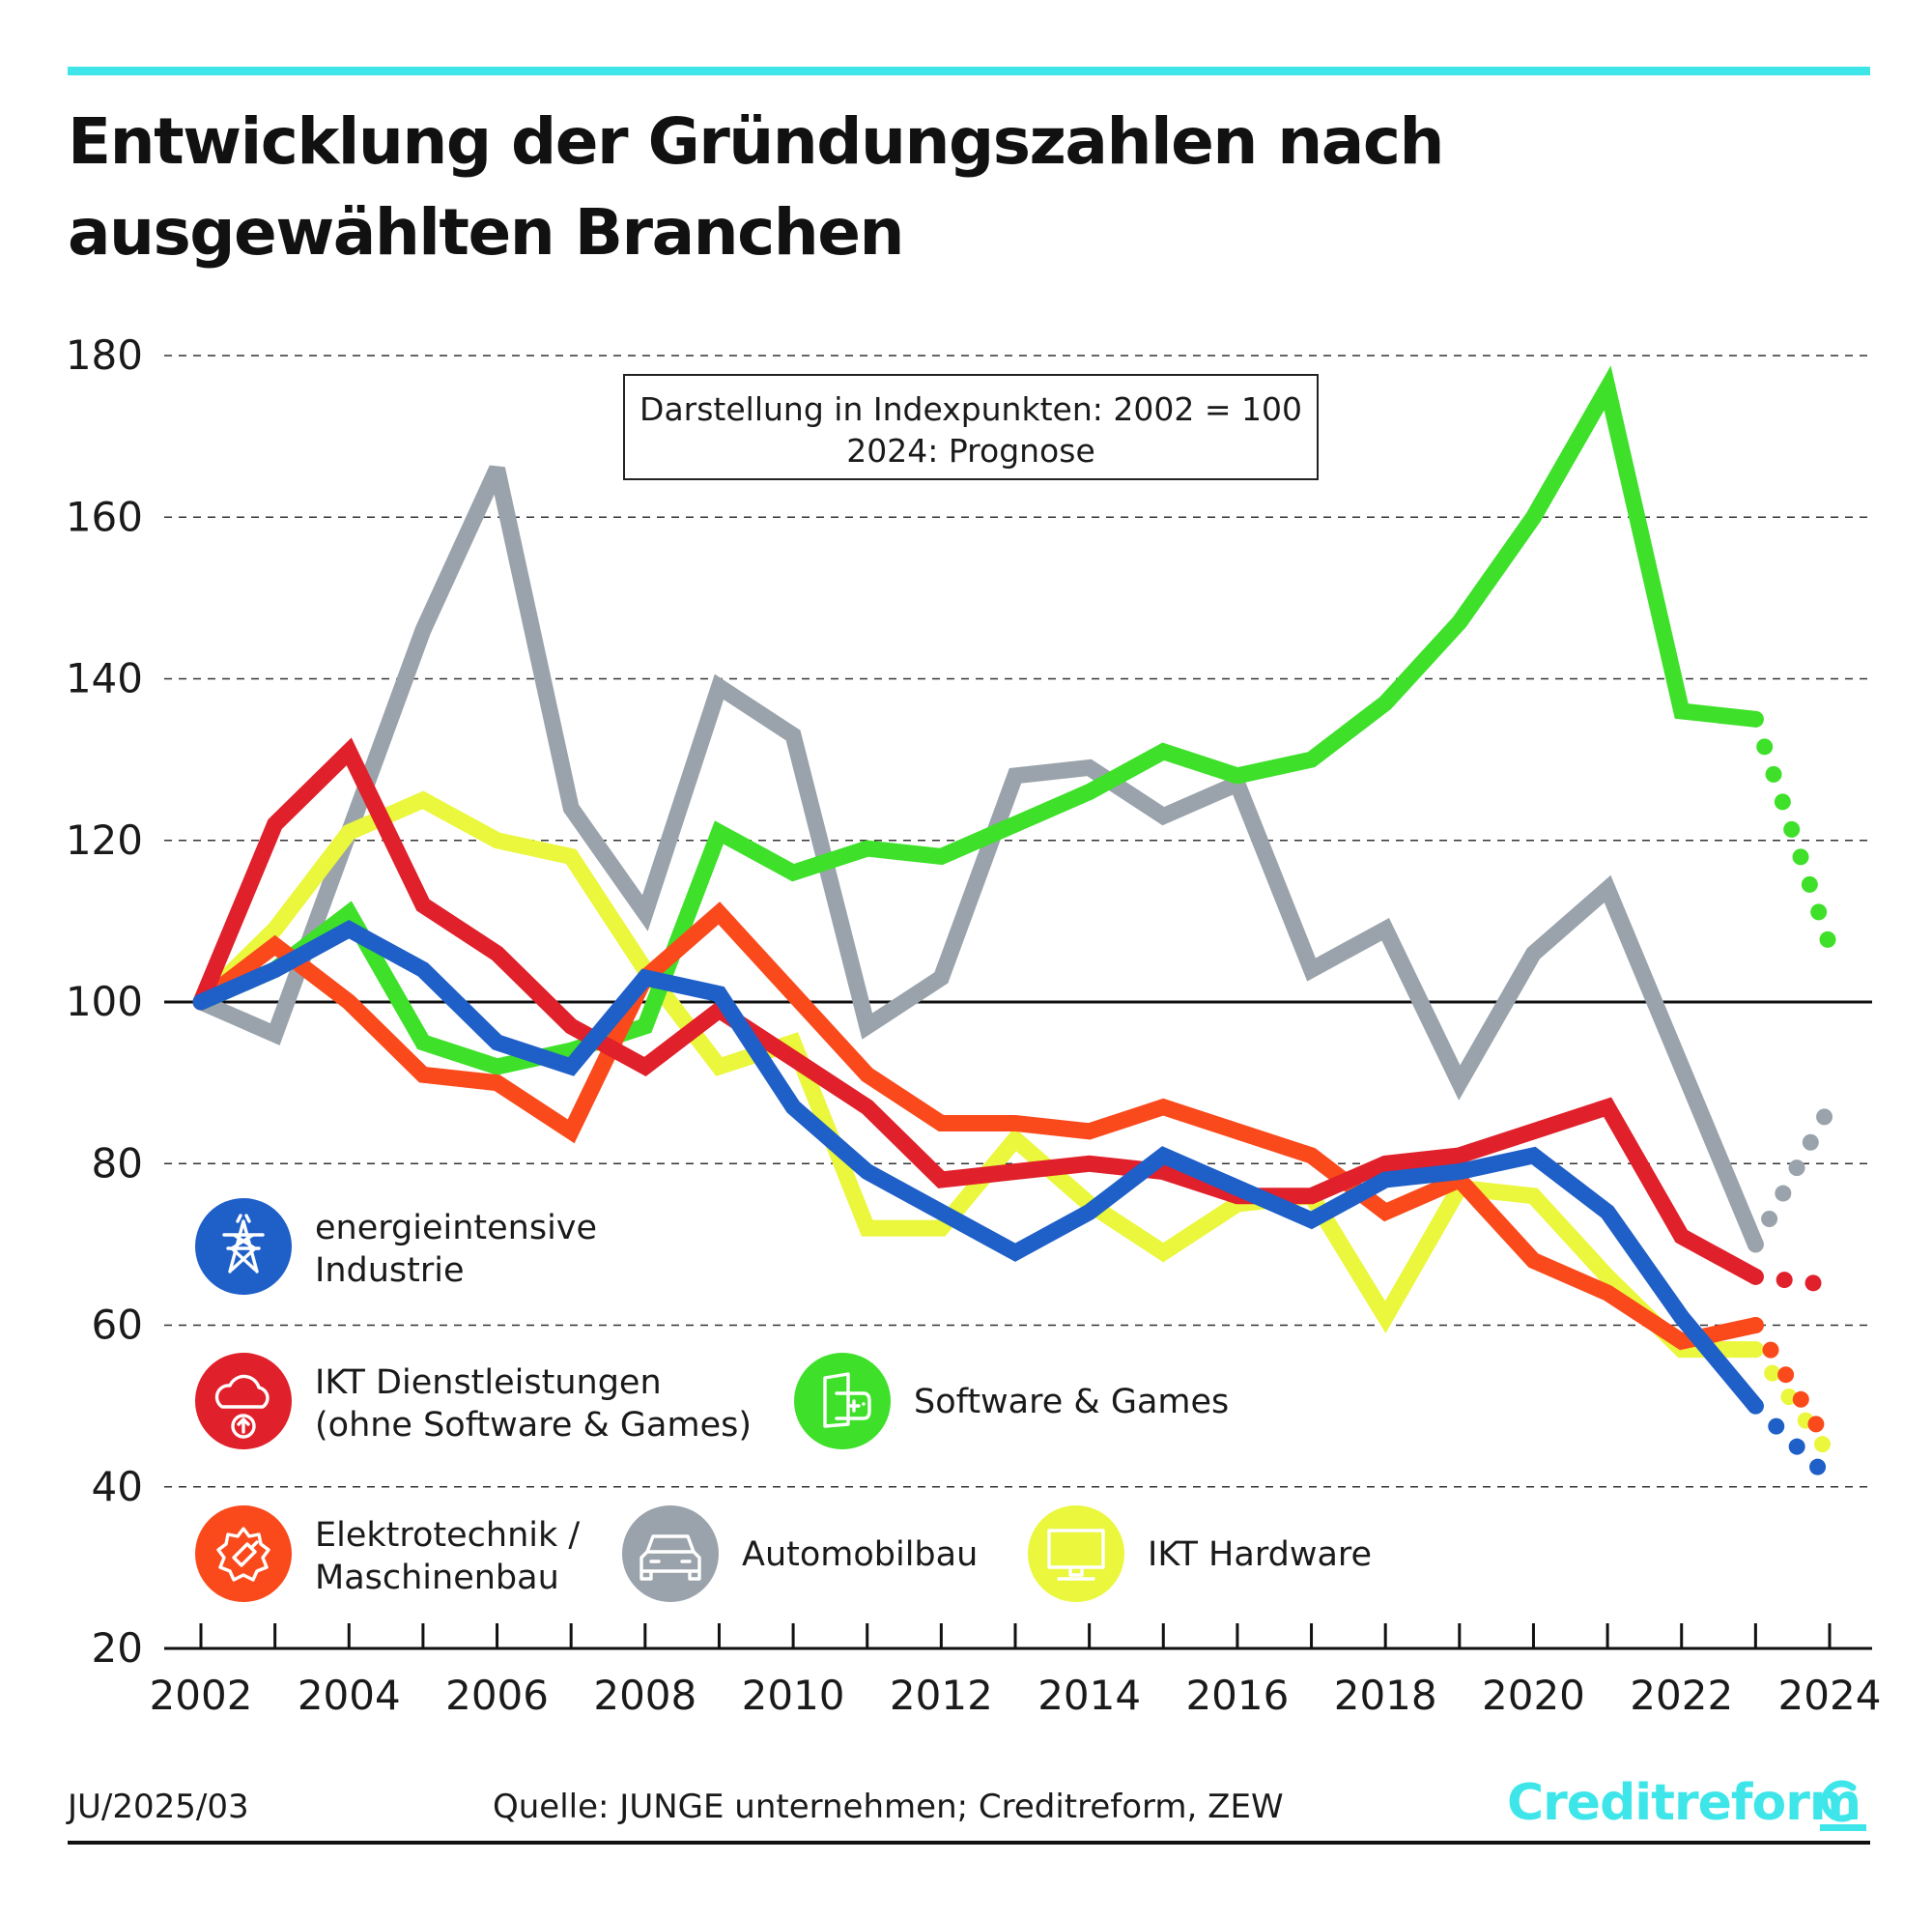 Image resolution: width=1932 pixels, height=1918 pixels. What do you see at coordinates (793, 1695) in the screenshot?
I see `x-tick-label: 2010` at bounding box center [793, 1695].